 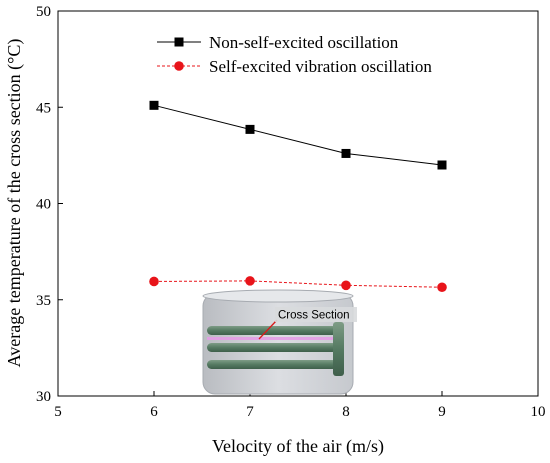 I want to click on manifold, so click(x=338, y=349).